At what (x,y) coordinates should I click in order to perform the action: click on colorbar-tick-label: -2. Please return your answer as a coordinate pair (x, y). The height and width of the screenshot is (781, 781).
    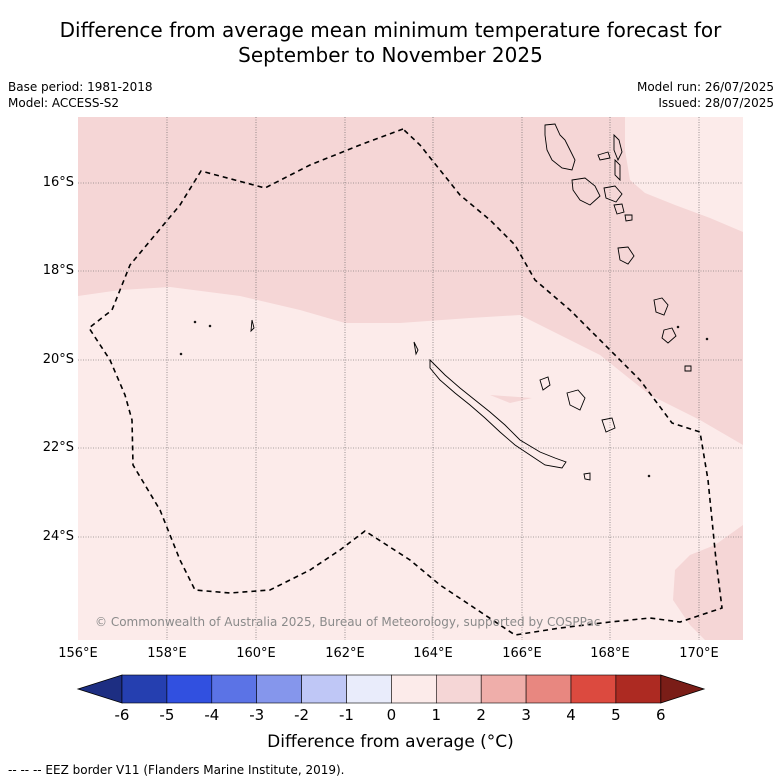
    Looking at the image, I should click on (302, 715).